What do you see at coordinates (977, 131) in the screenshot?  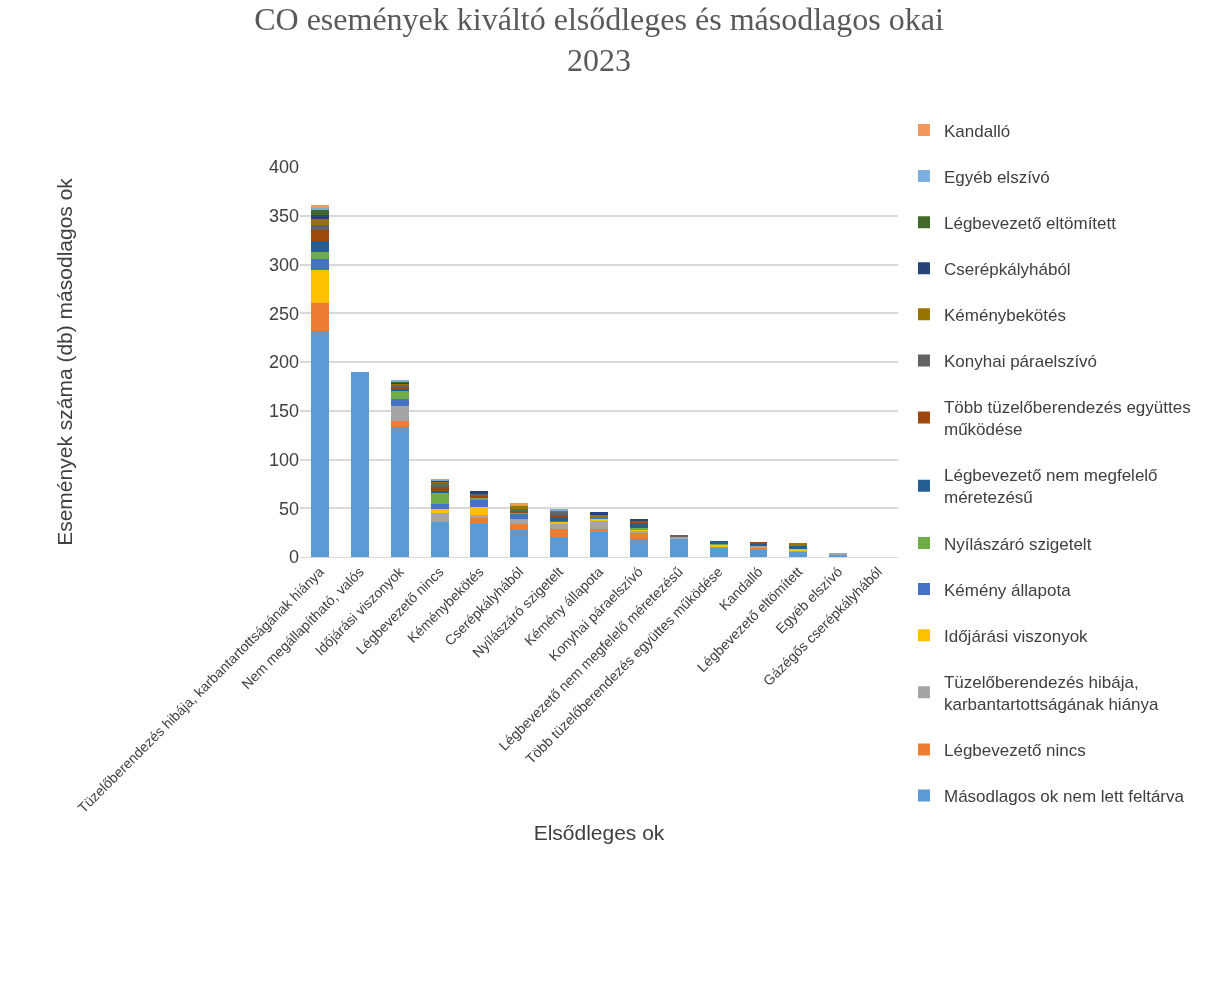 I see `legend-label: Kandalló` at bounding box center [977, 131].